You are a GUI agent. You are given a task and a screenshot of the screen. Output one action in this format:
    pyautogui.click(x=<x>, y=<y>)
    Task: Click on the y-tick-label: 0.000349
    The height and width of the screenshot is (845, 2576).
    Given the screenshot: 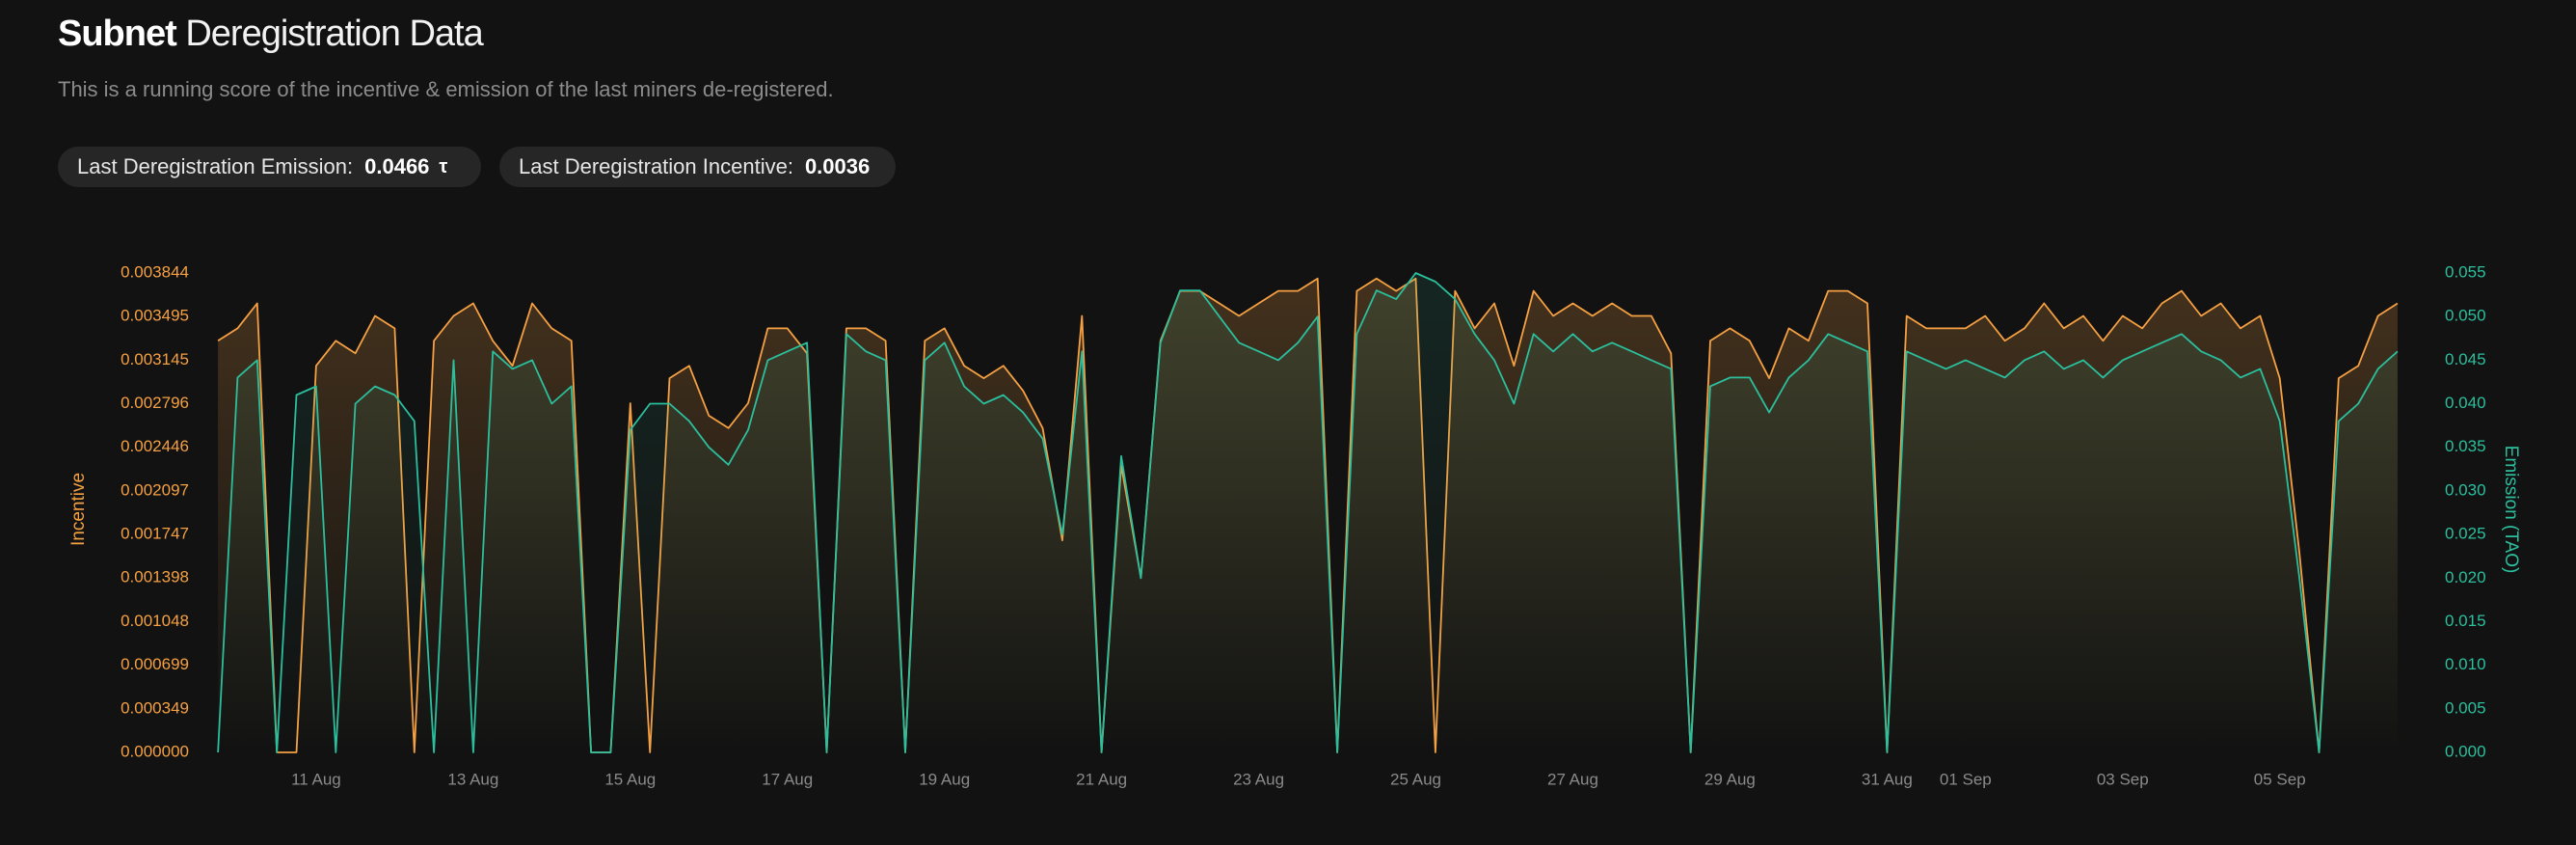 What is the action you would take?
    pyautogui.click(x=155, y=707)
    